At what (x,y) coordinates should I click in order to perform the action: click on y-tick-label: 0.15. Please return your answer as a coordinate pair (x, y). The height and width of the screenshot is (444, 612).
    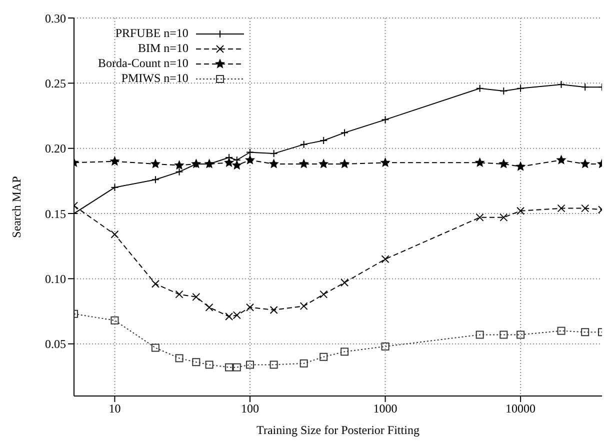
    Looking at the image, I should click on (55, 213).